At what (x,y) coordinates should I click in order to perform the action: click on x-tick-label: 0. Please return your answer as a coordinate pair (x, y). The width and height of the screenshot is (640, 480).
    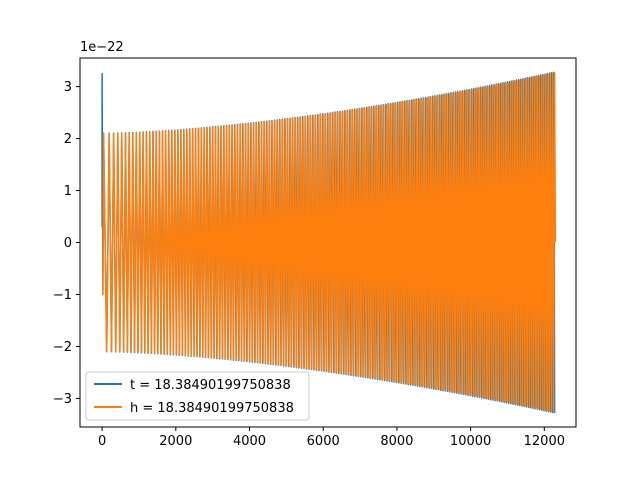
    Looking at the image, I should click on (102, 441).